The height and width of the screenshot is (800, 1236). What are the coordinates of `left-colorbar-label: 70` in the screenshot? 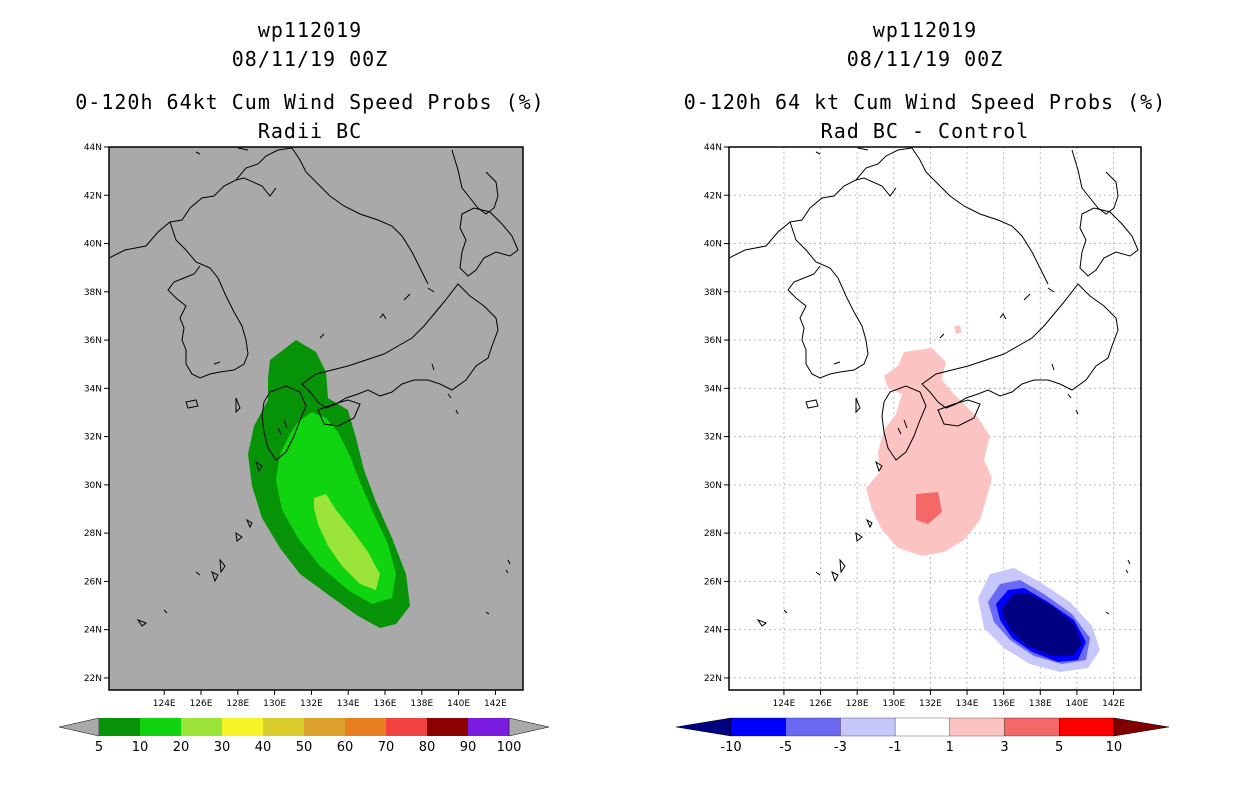 It's located at (386, 747).